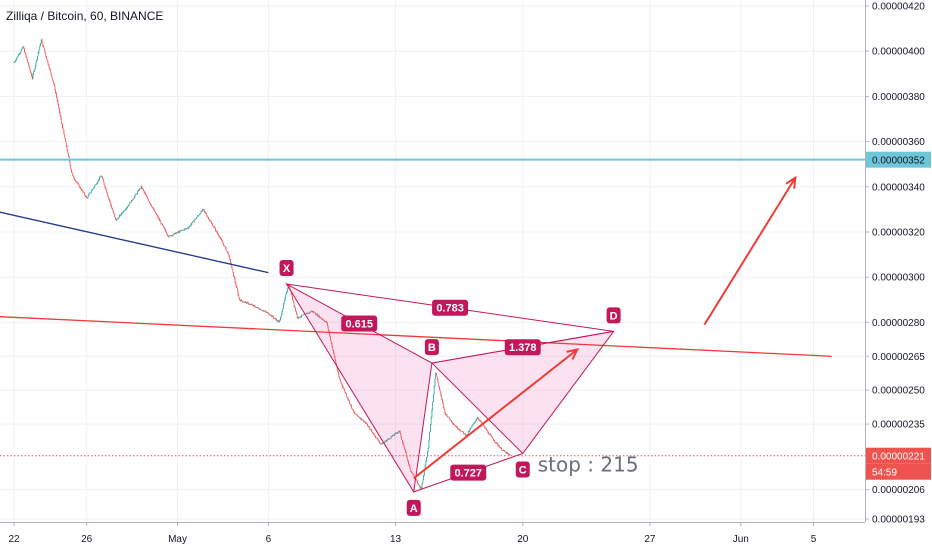 The width and height of the screenshot is (932, 550). Describe the element at coordinates (450, 307) in the screenshot. I see `ratio-label-box` at that location.